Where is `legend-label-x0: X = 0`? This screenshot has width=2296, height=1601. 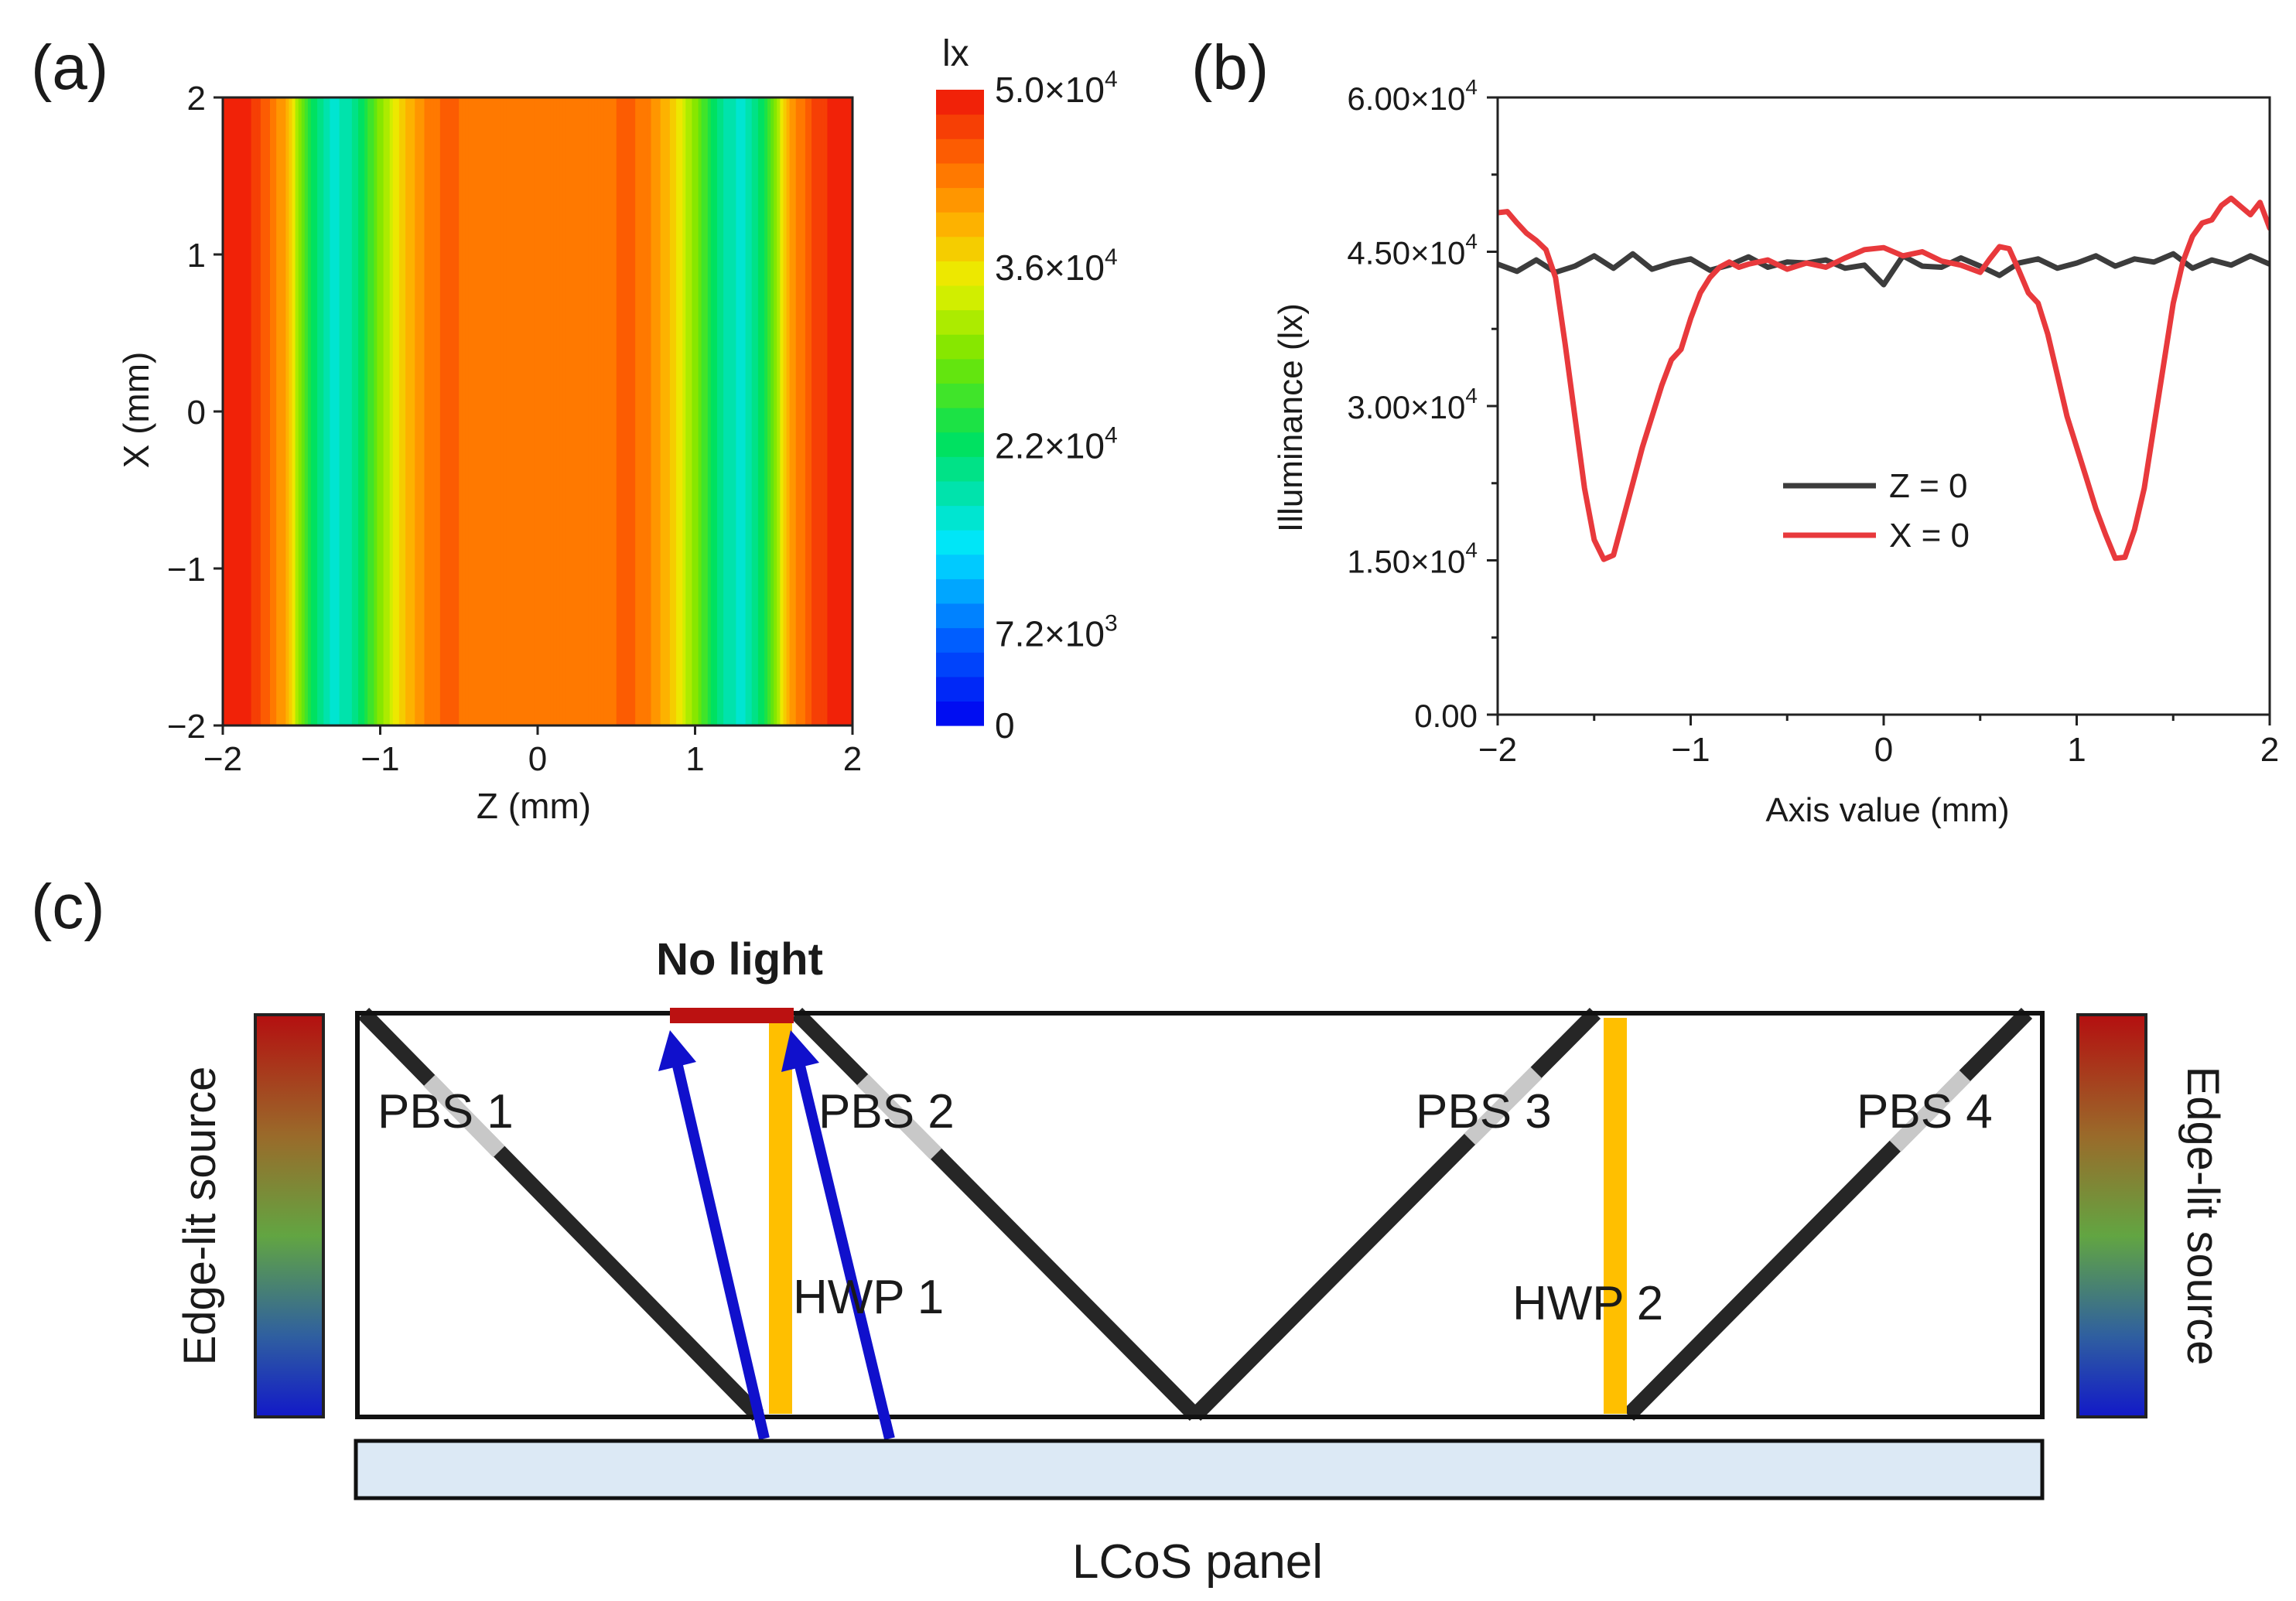 legend-label-x0: X = 0 is located at coordinates (1930, 536).